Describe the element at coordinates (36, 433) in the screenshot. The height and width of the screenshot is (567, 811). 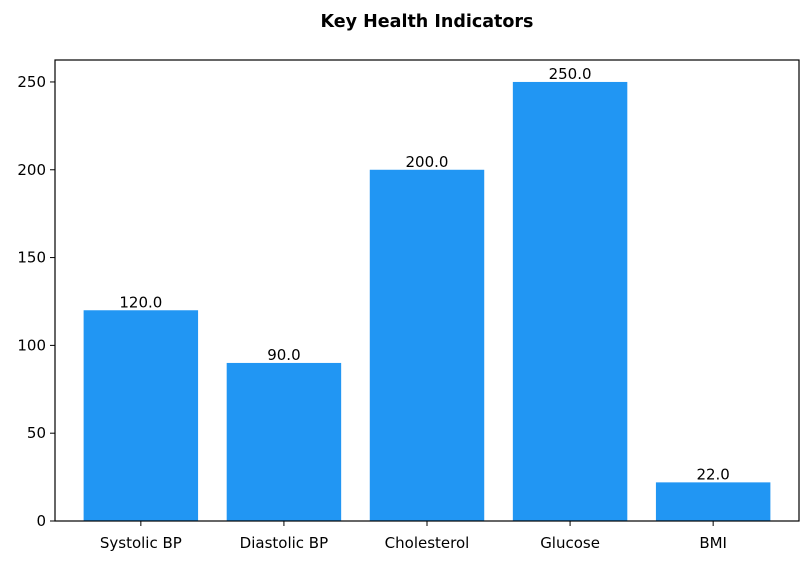
I see `y-tick-label: 50` at that location.